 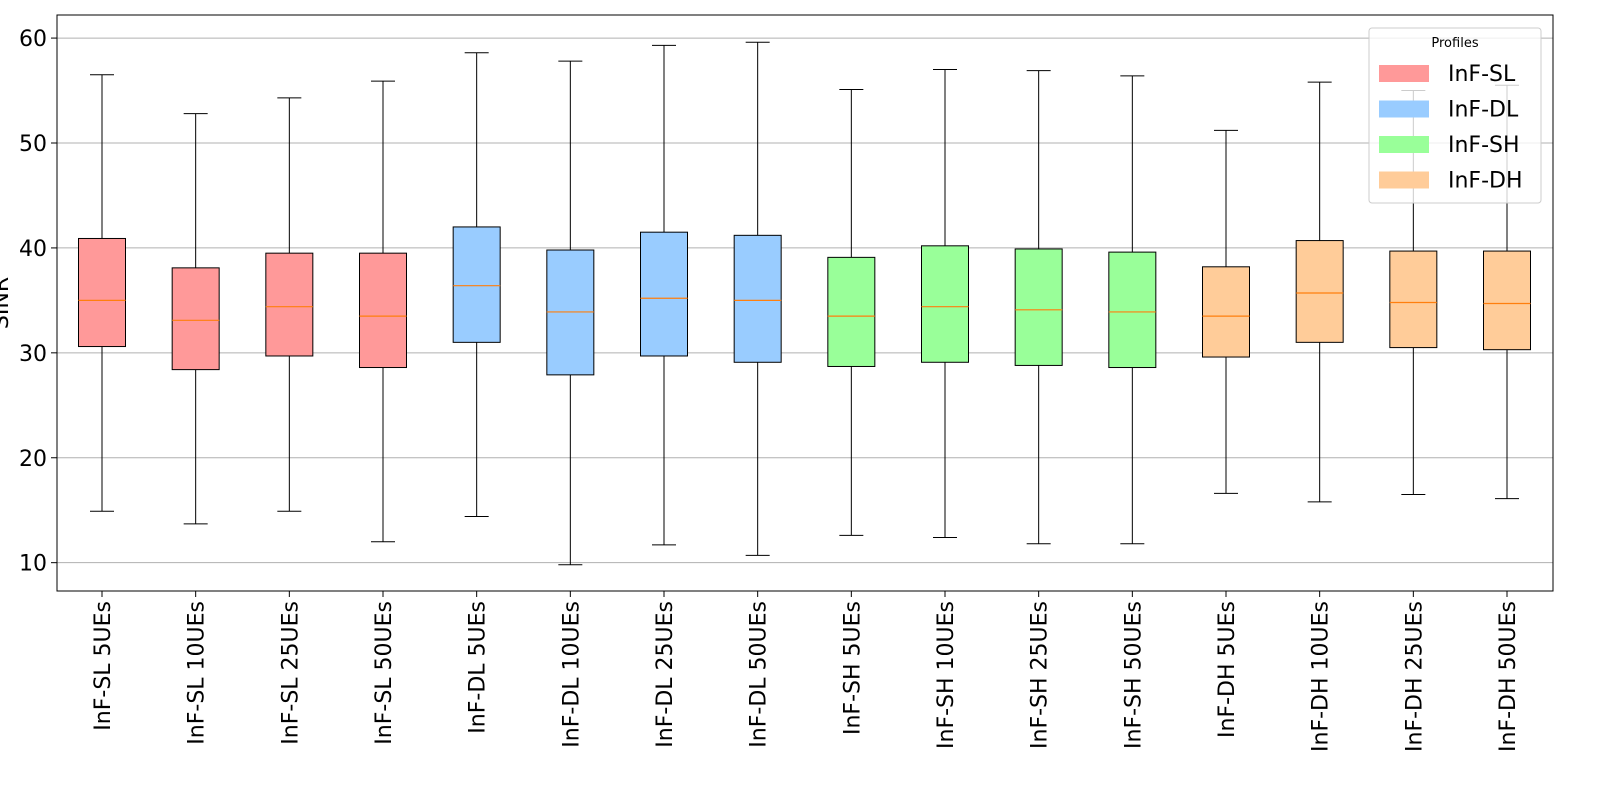 I want to click on y-tick-label: 40, so click(x=33, y=249).